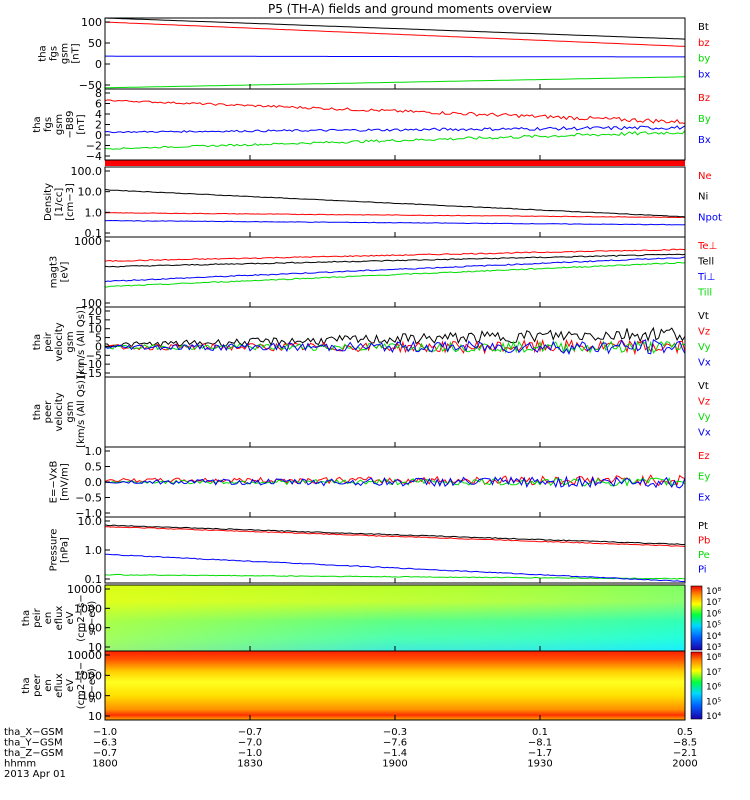 The width and height of the screenshot is (750, 800). I want to click on y-axis-label: −B89, so click(70, 125).